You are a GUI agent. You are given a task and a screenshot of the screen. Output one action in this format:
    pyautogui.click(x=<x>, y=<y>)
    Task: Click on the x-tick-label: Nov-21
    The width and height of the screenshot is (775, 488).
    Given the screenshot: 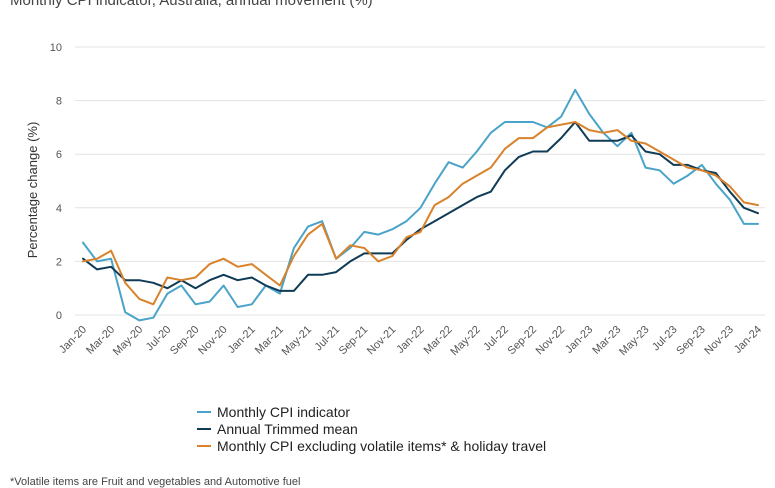 What is the action you would take?
    pyautogui.click(x=382, y=341)
    